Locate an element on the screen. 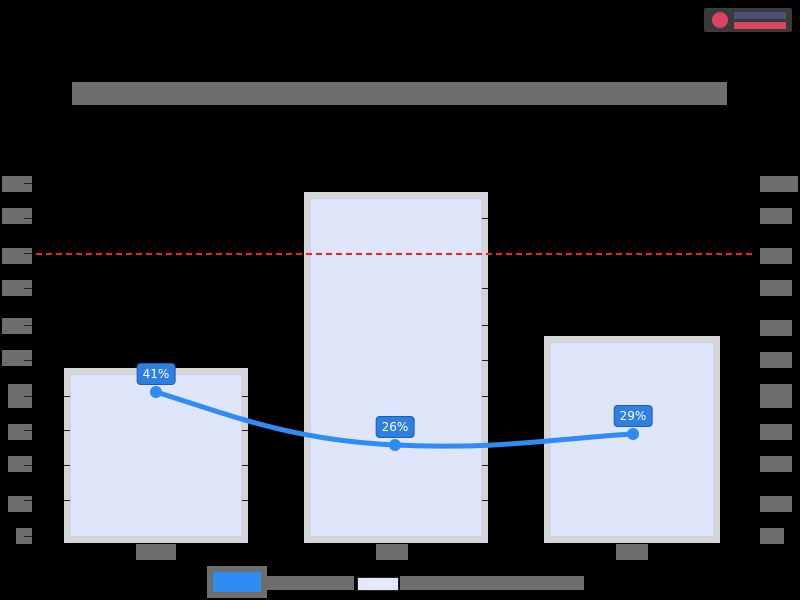  logo-mark-icon is located at coordinates (720, 20).